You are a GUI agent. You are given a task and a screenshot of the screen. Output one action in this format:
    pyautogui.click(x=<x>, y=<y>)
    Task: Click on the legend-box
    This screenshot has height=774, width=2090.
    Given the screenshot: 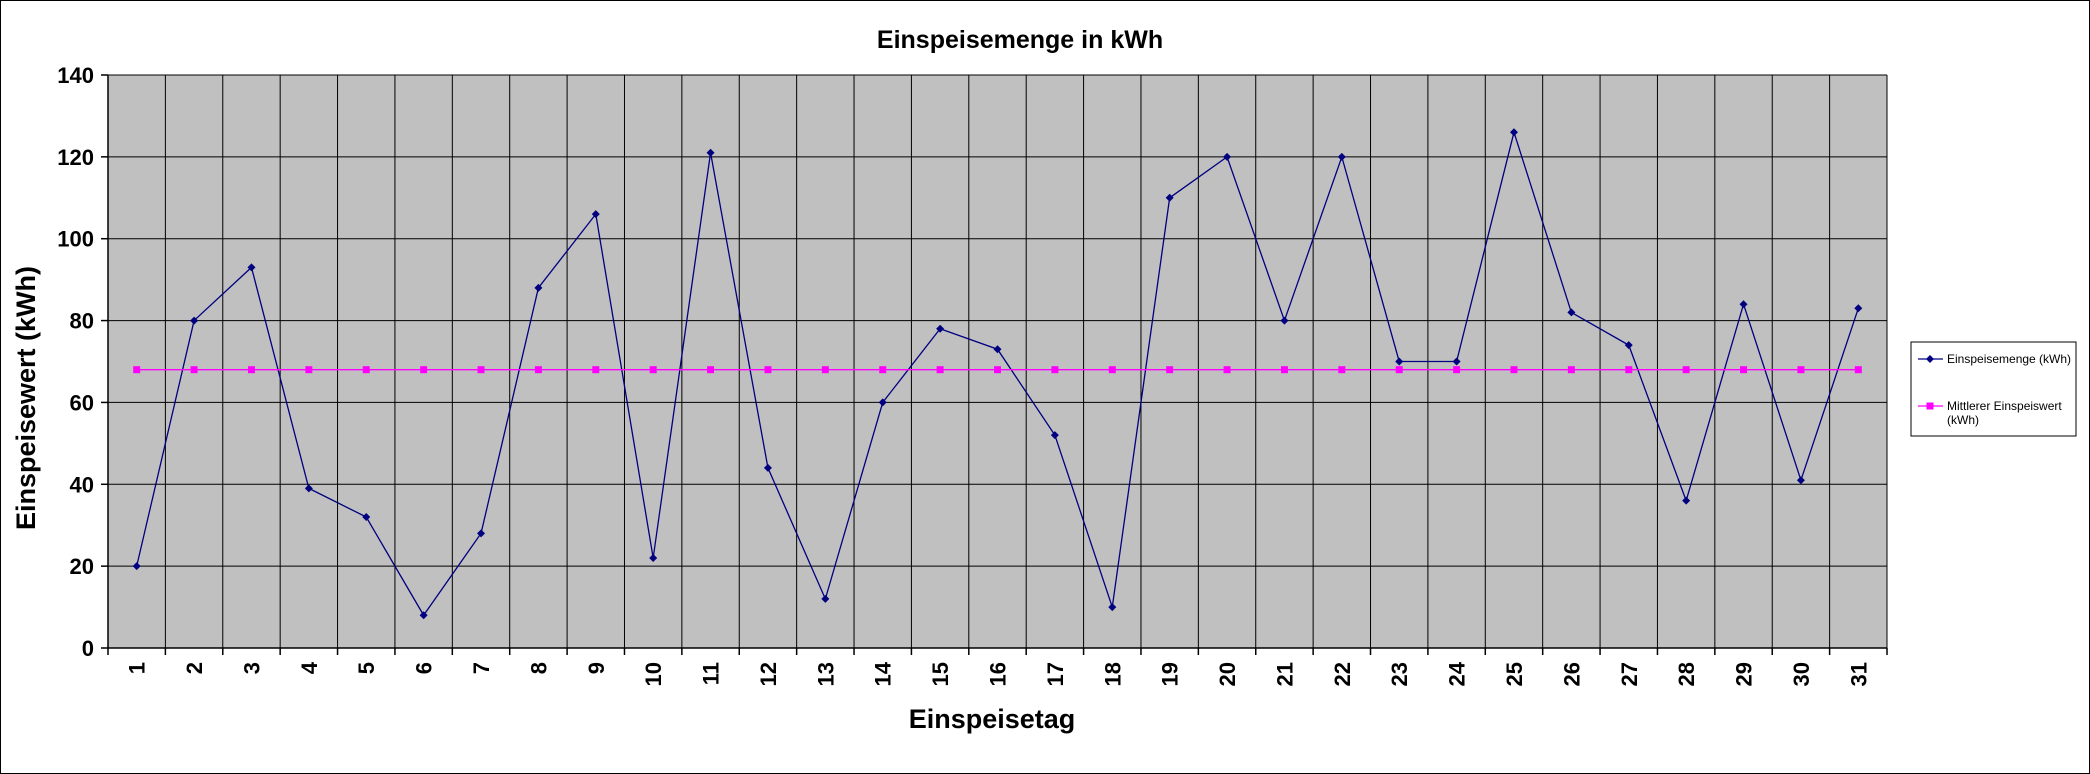 What is the action you would take?
    pyautogui.click(x=1993, y=389)
    